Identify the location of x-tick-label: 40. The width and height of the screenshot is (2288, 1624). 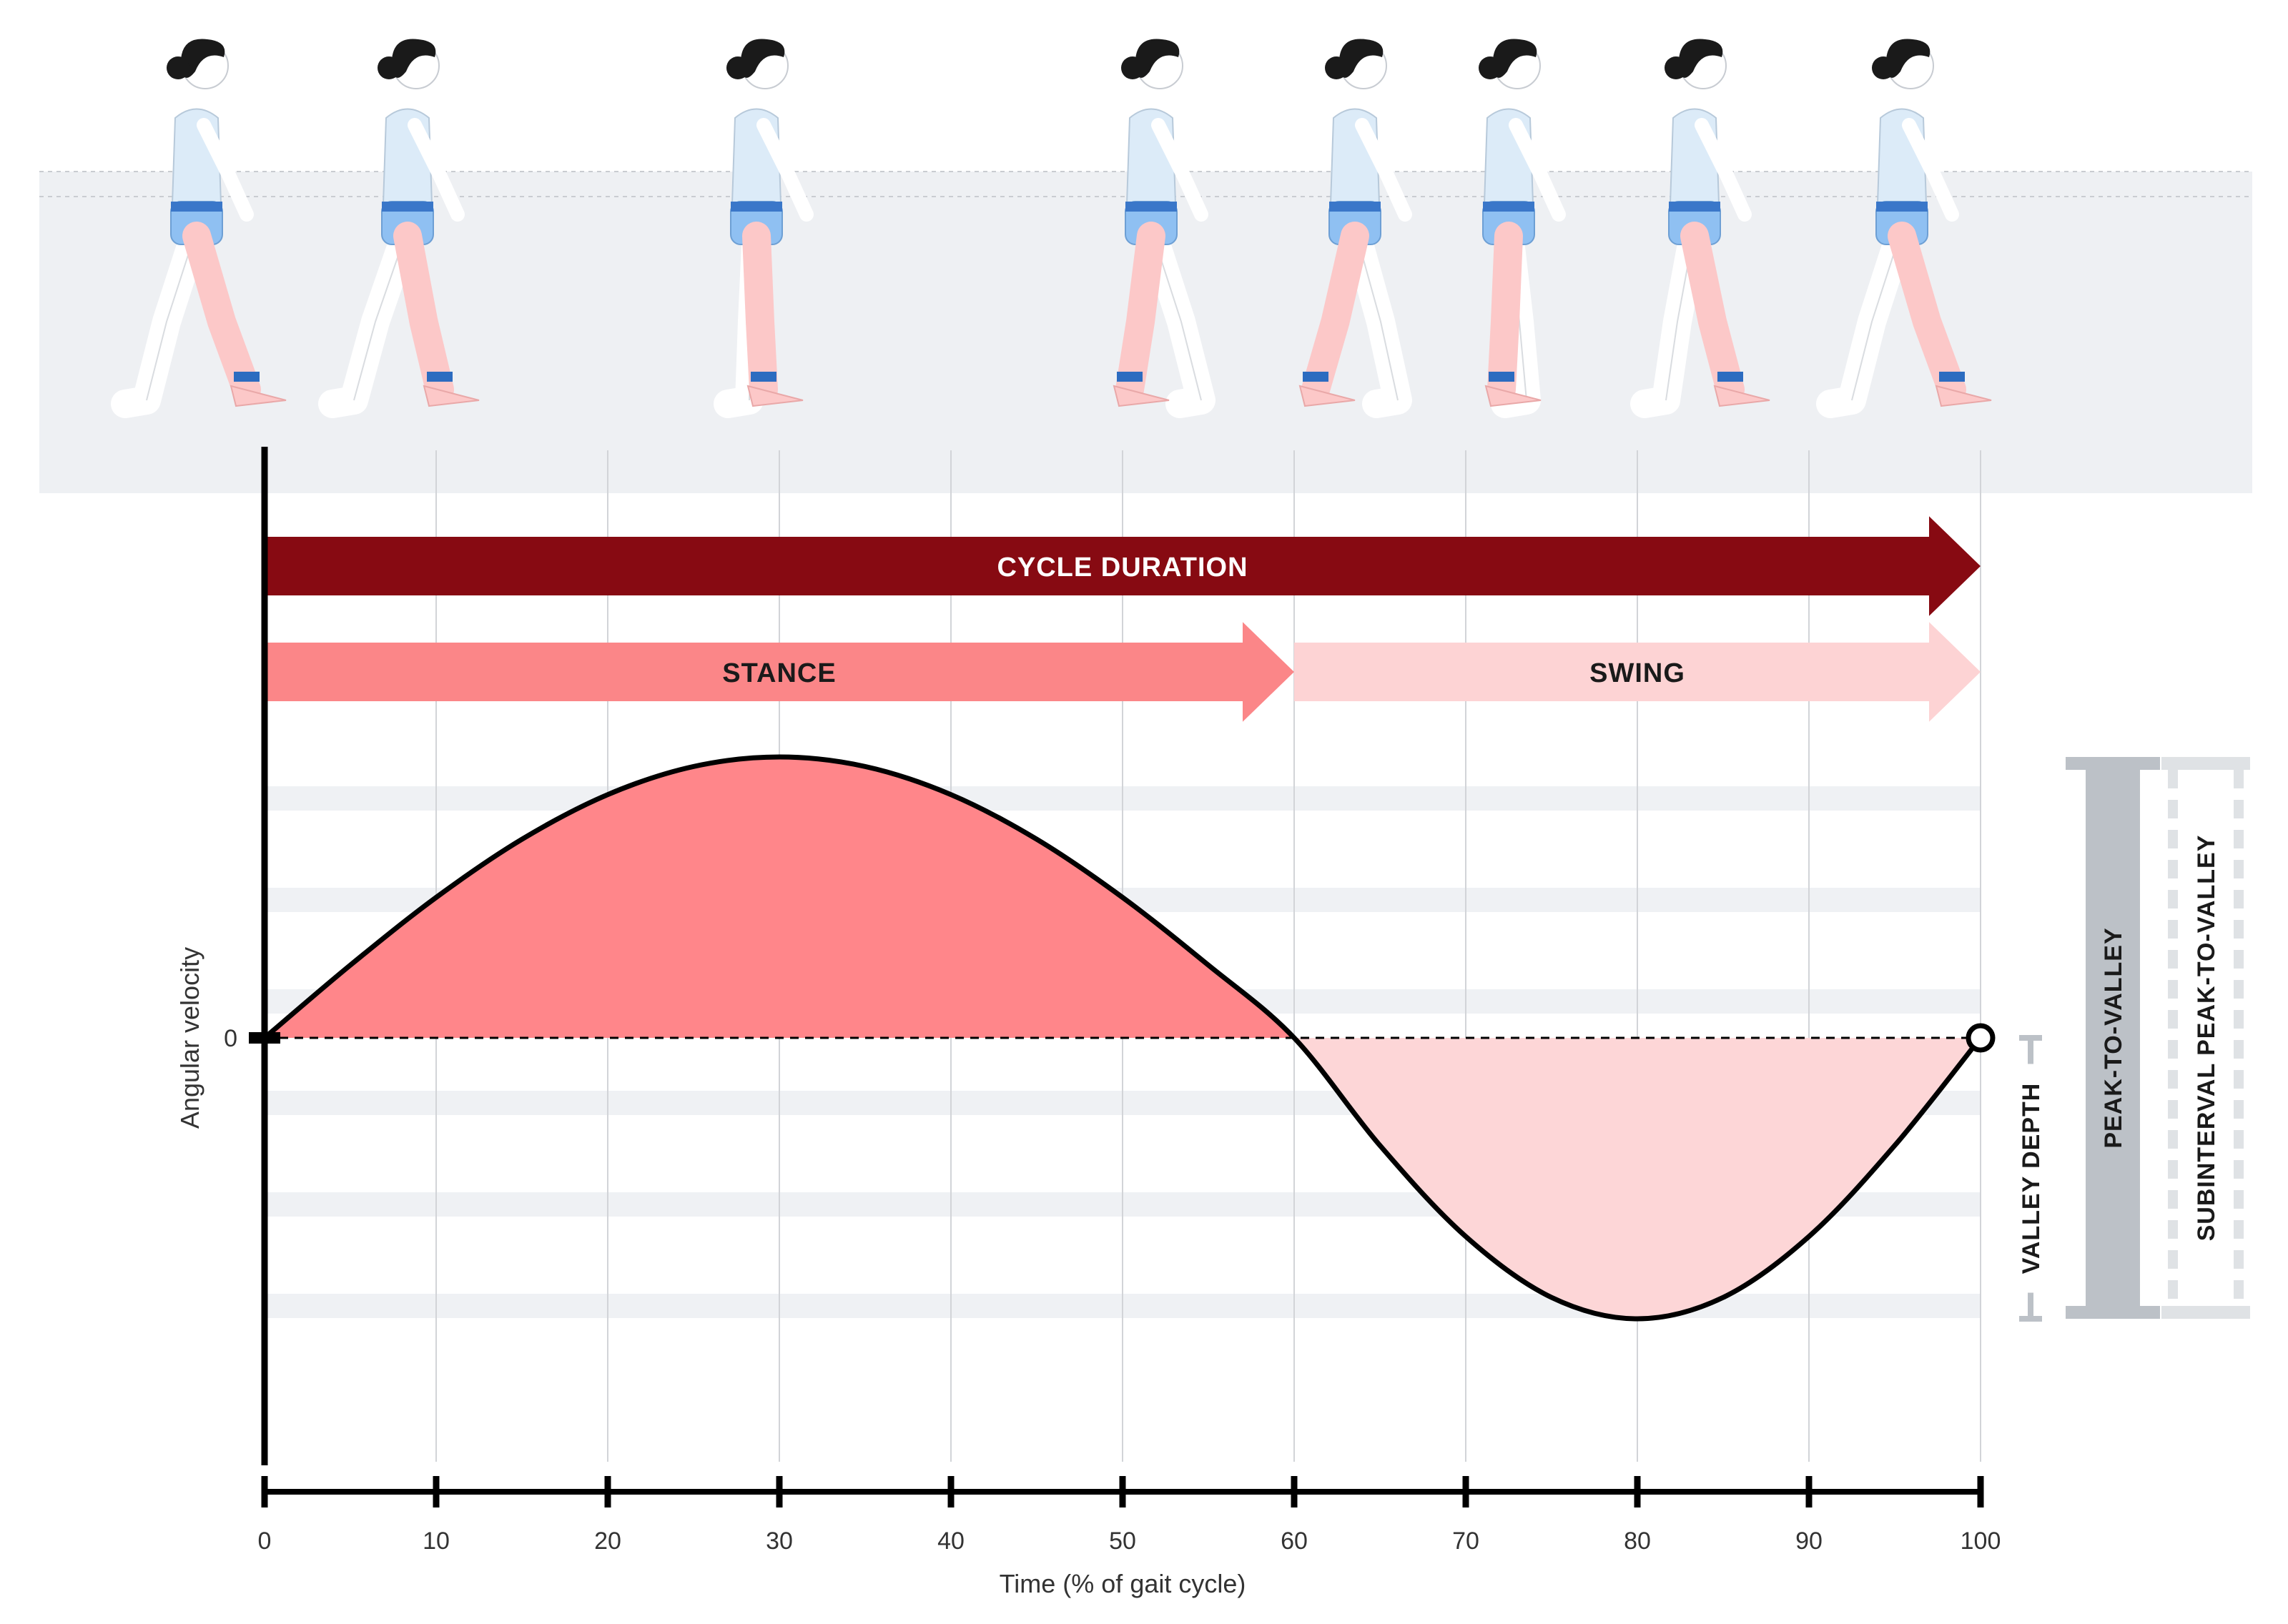
(951, 1542).